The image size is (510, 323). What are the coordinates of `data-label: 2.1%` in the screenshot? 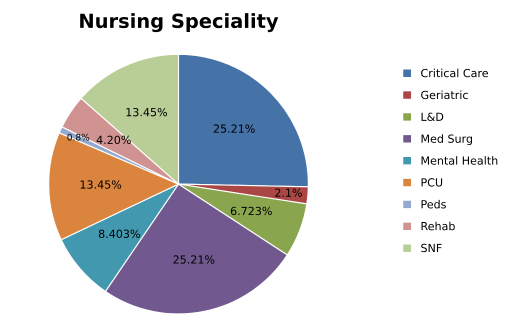 It's located at (288, 192).